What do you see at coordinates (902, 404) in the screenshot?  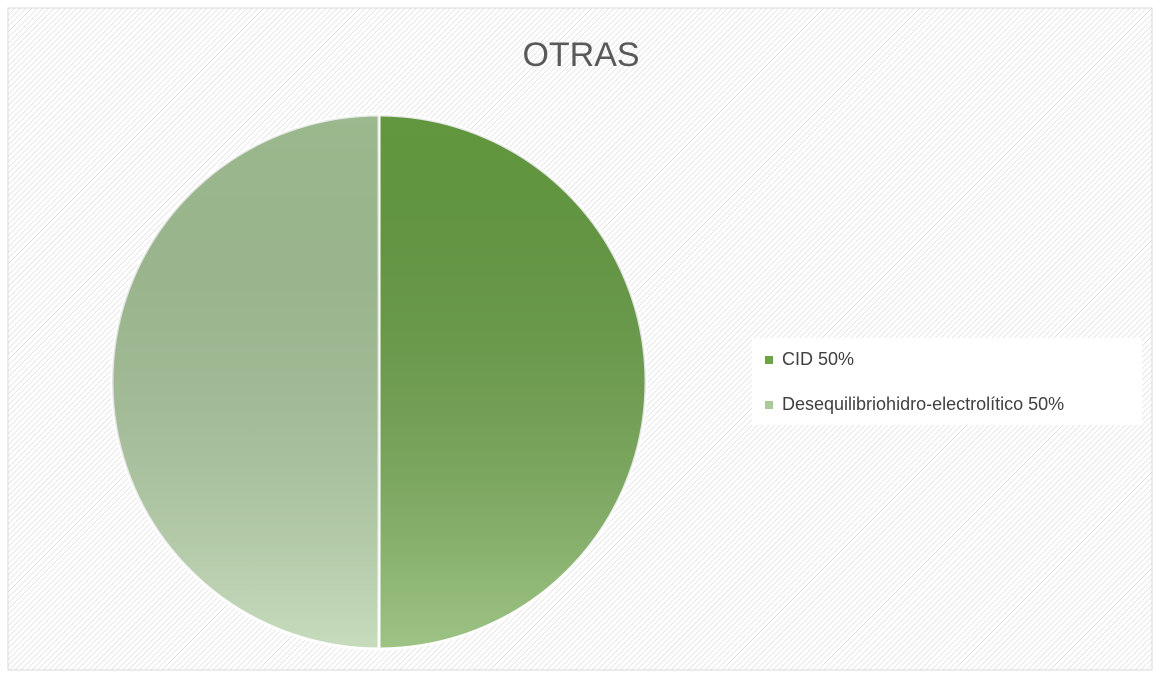 I see `legend-category: Desequilibriohidro-electrolítico` at bounding box center [902, 404].